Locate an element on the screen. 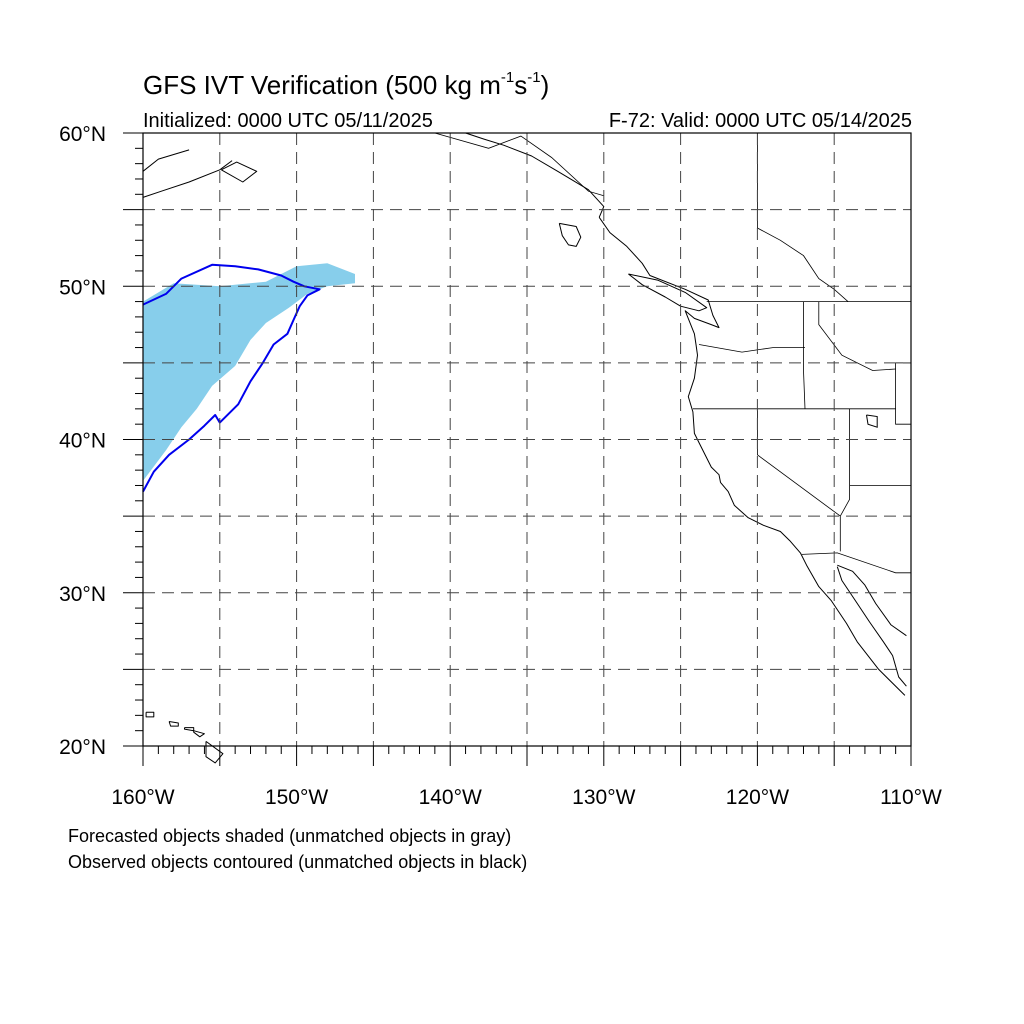  lat-tick-label: 60°N is located at coordinates (82, 134).